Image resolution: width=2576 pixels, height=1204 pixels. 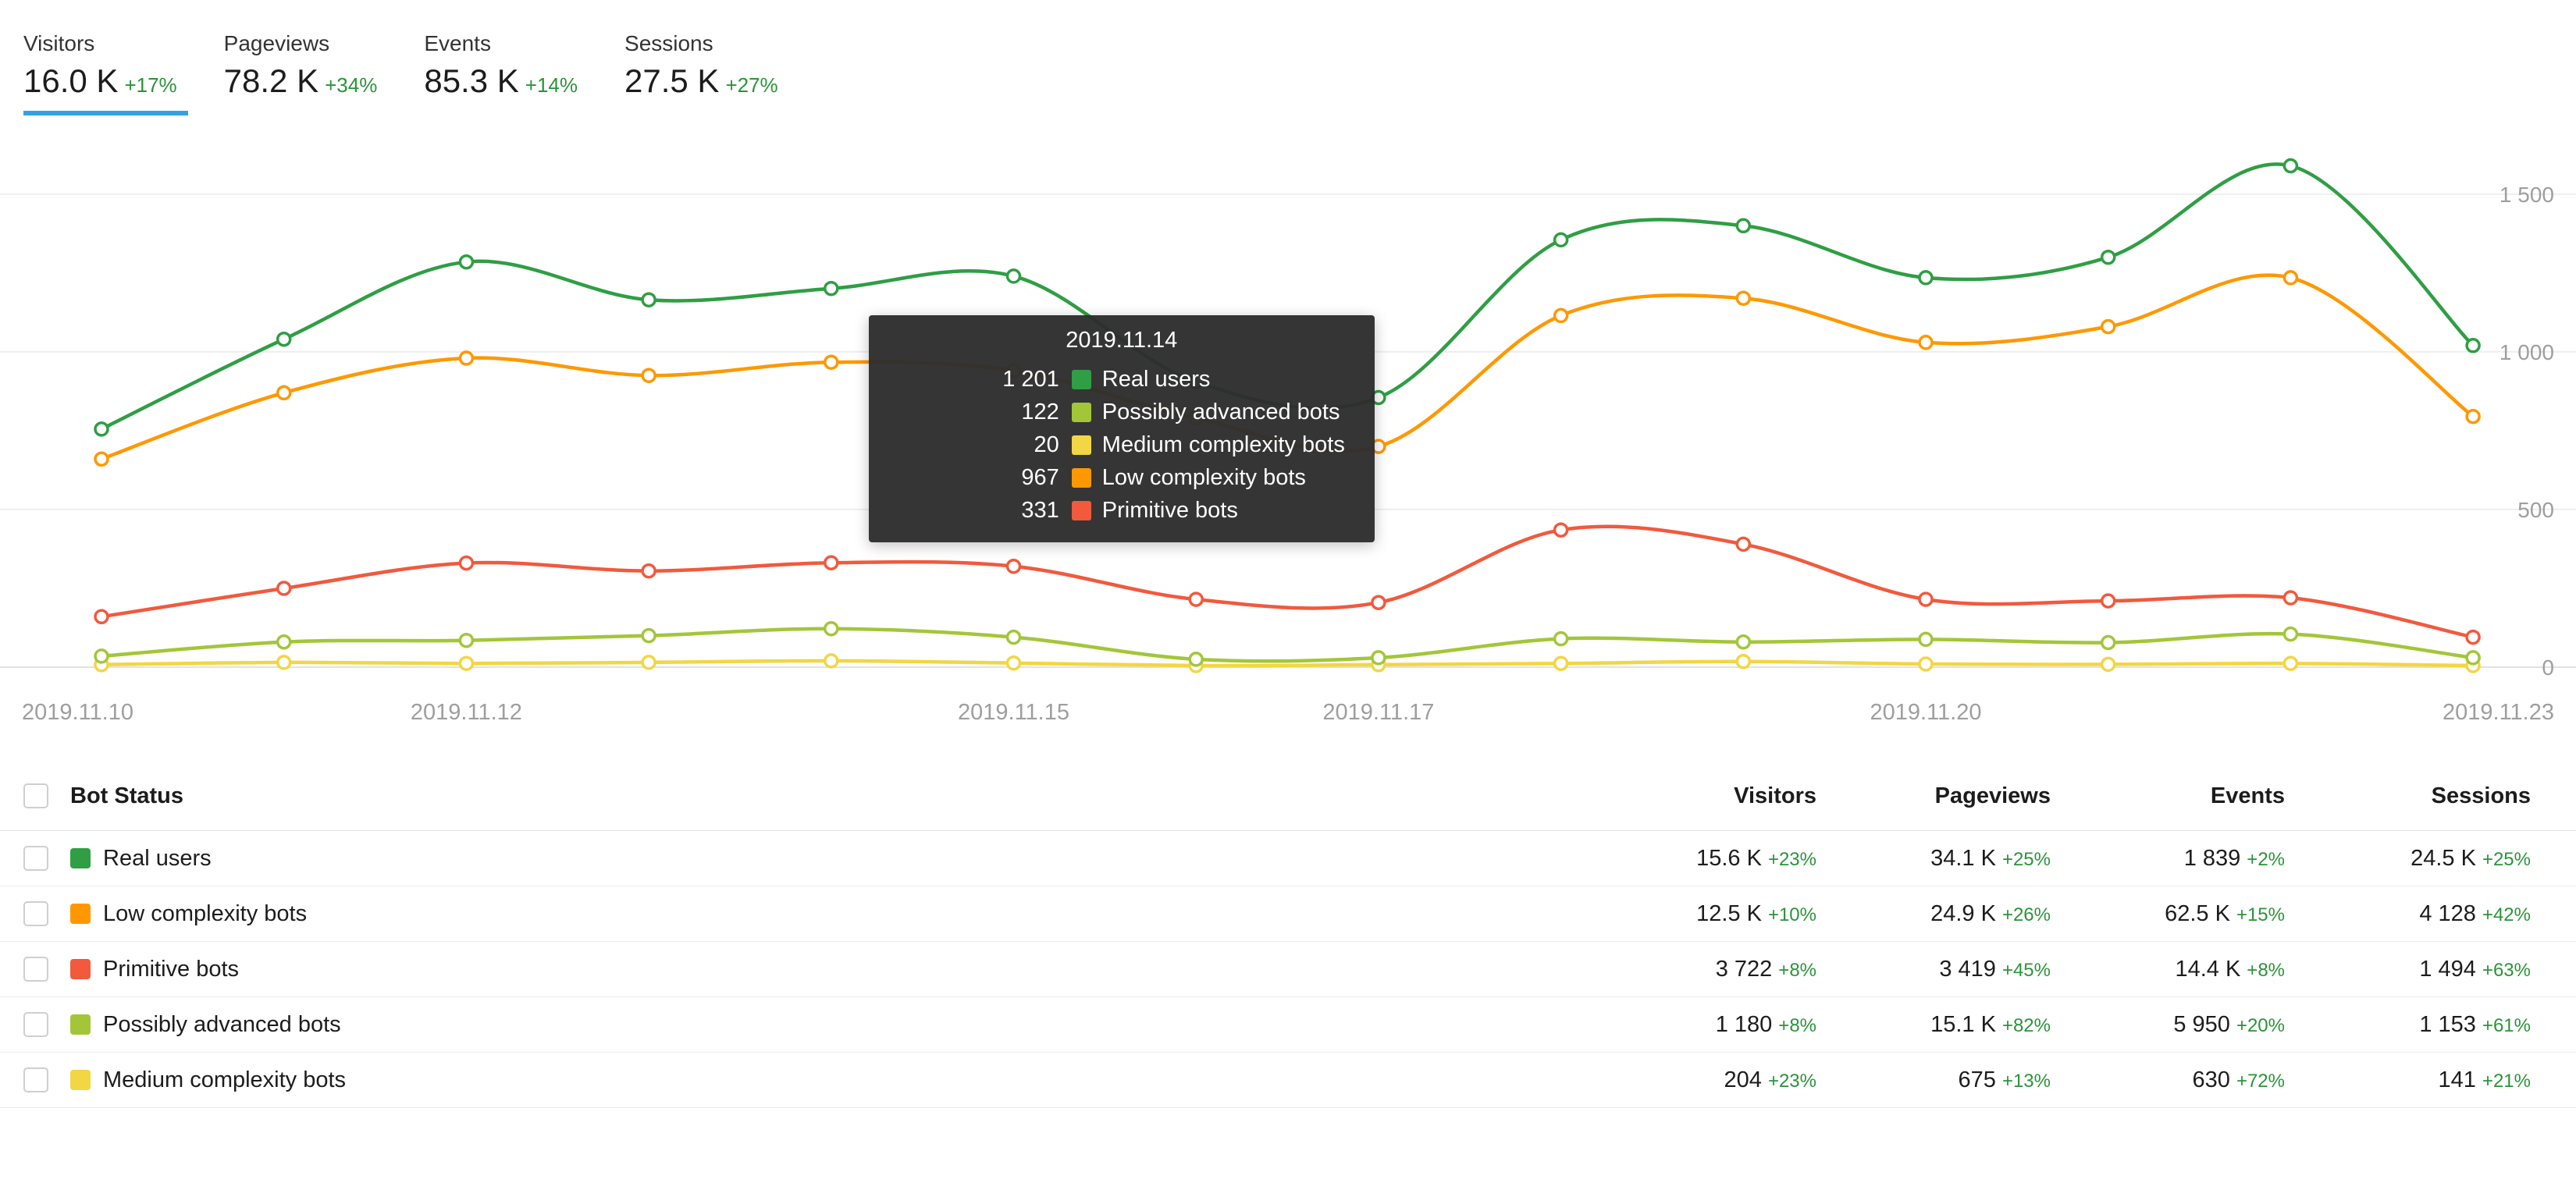 I want to click on metric-value: 27.5 K, so click(x=672, y=80).